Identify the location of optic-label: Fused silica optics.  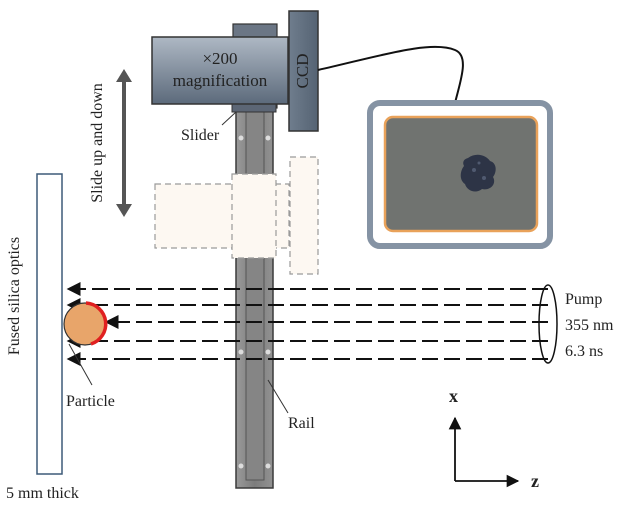
(14, 296).